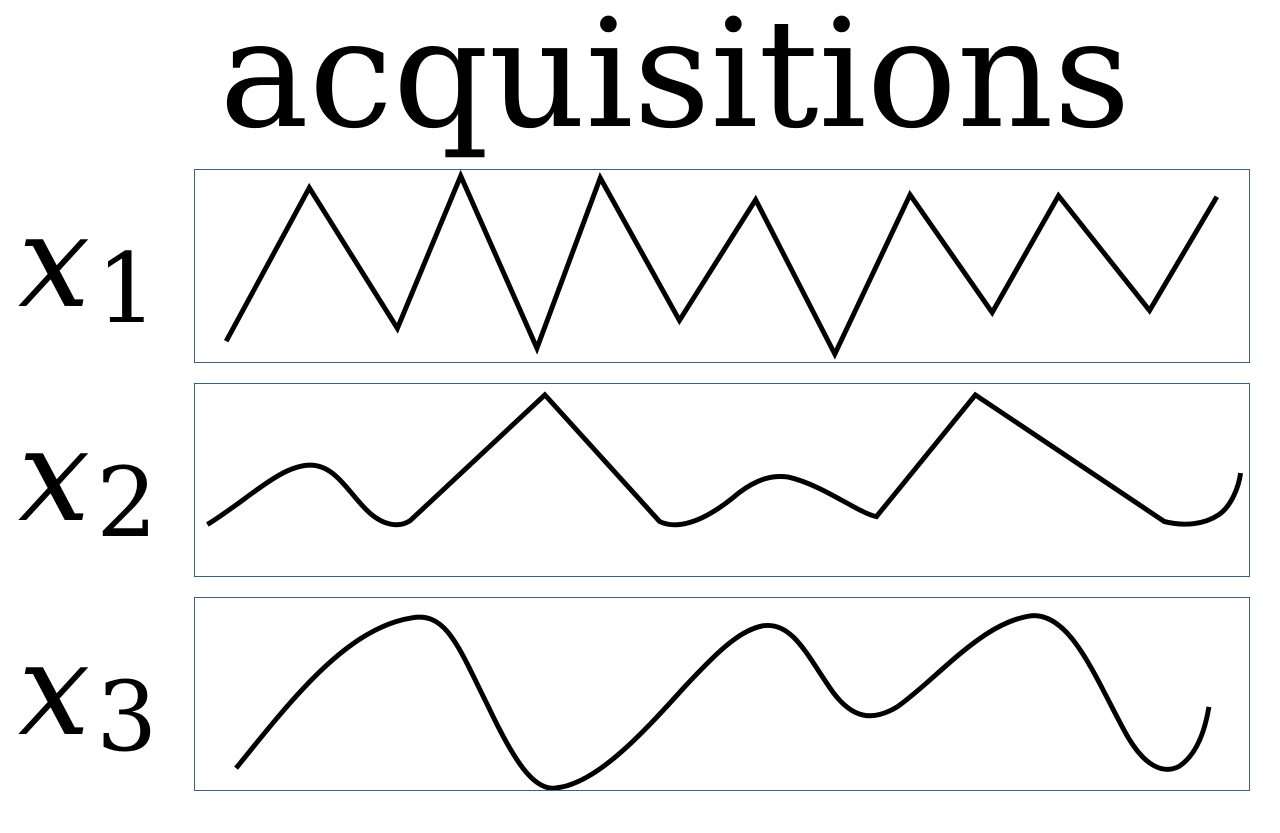  Describe the element at coordinates (127, 717) in the screenshot. I see `variable-subscript: 3` at that location.